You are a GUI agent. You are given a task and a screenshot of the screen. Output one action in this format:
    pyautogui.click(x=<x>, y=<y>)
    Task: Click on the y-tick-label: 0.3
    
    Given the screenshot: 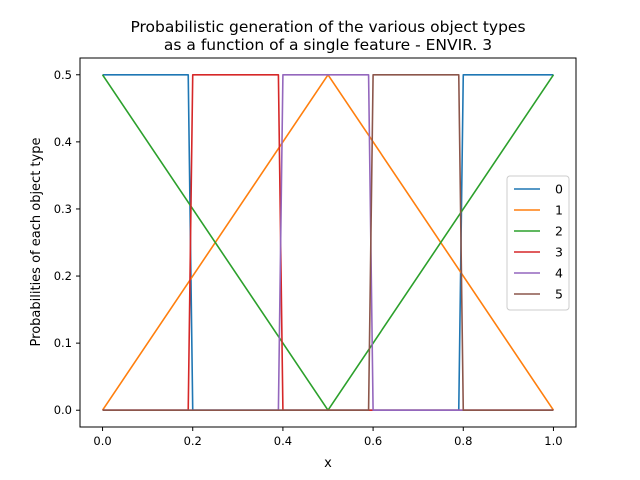 What is the action you would take?
    pyautogui.click(x=63, y=209)
    